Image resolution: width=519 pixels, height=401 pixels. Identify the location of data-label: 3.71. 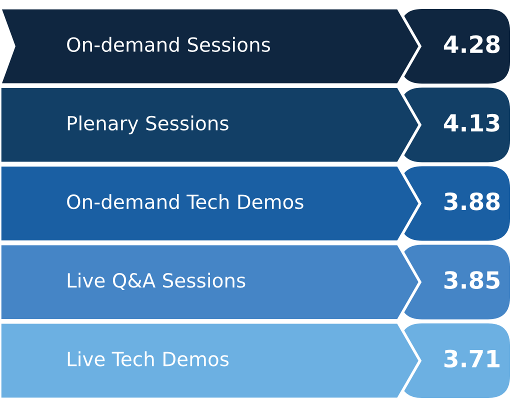
(472, 359).